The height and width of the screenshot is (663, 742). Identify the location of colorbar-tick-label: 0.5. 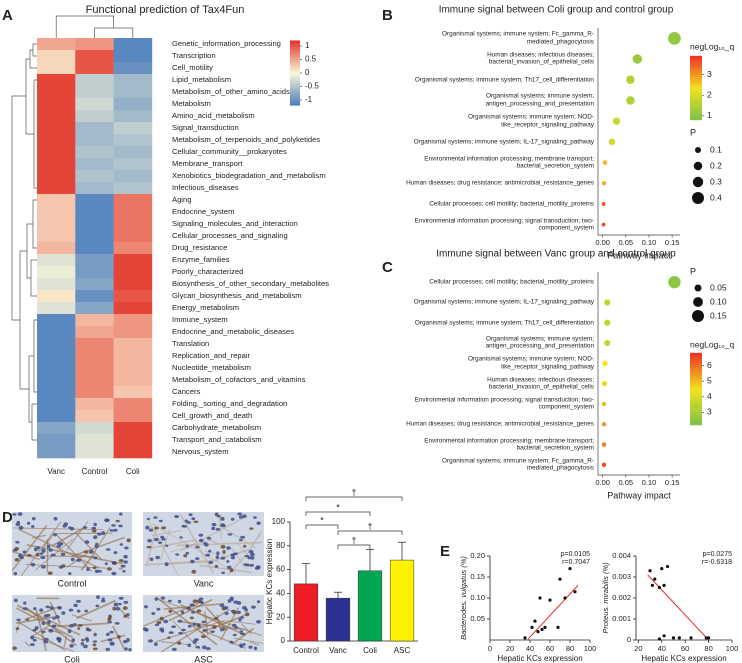
(311, 59).